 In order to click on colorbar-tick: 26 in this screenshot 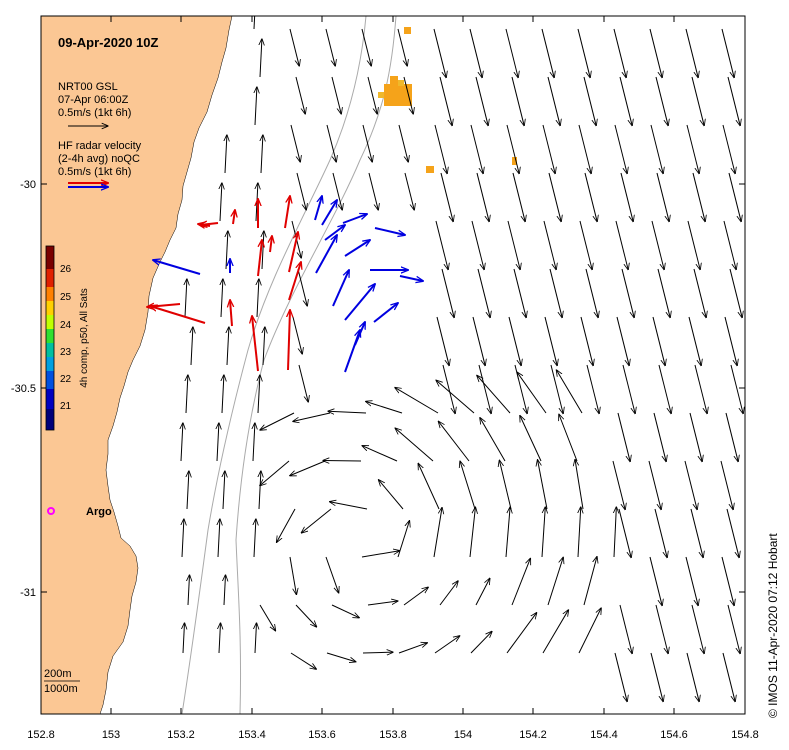, I will do `click(66, 269)`.